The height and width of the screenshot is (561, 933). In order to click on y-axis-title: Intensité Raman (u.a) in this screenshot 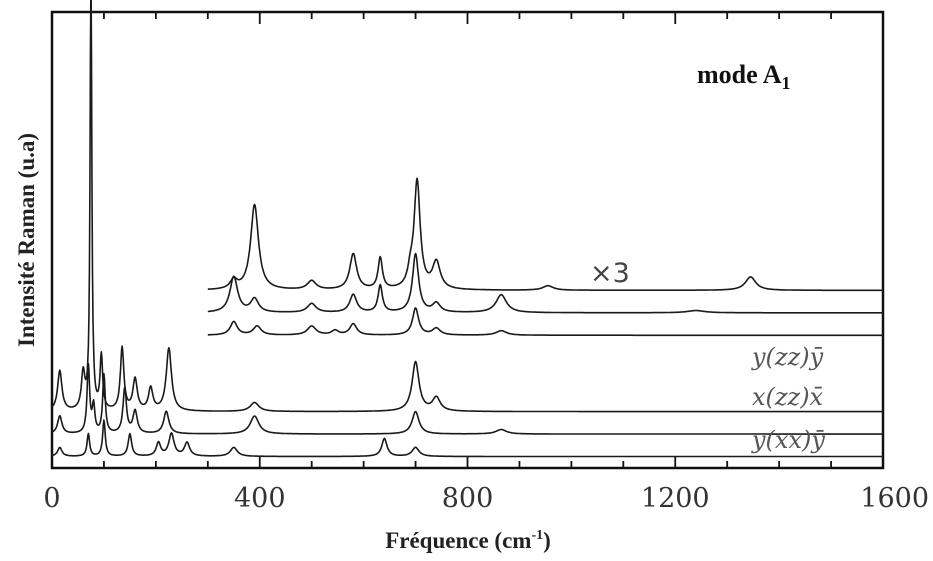, I will do `click(26, 240)`.